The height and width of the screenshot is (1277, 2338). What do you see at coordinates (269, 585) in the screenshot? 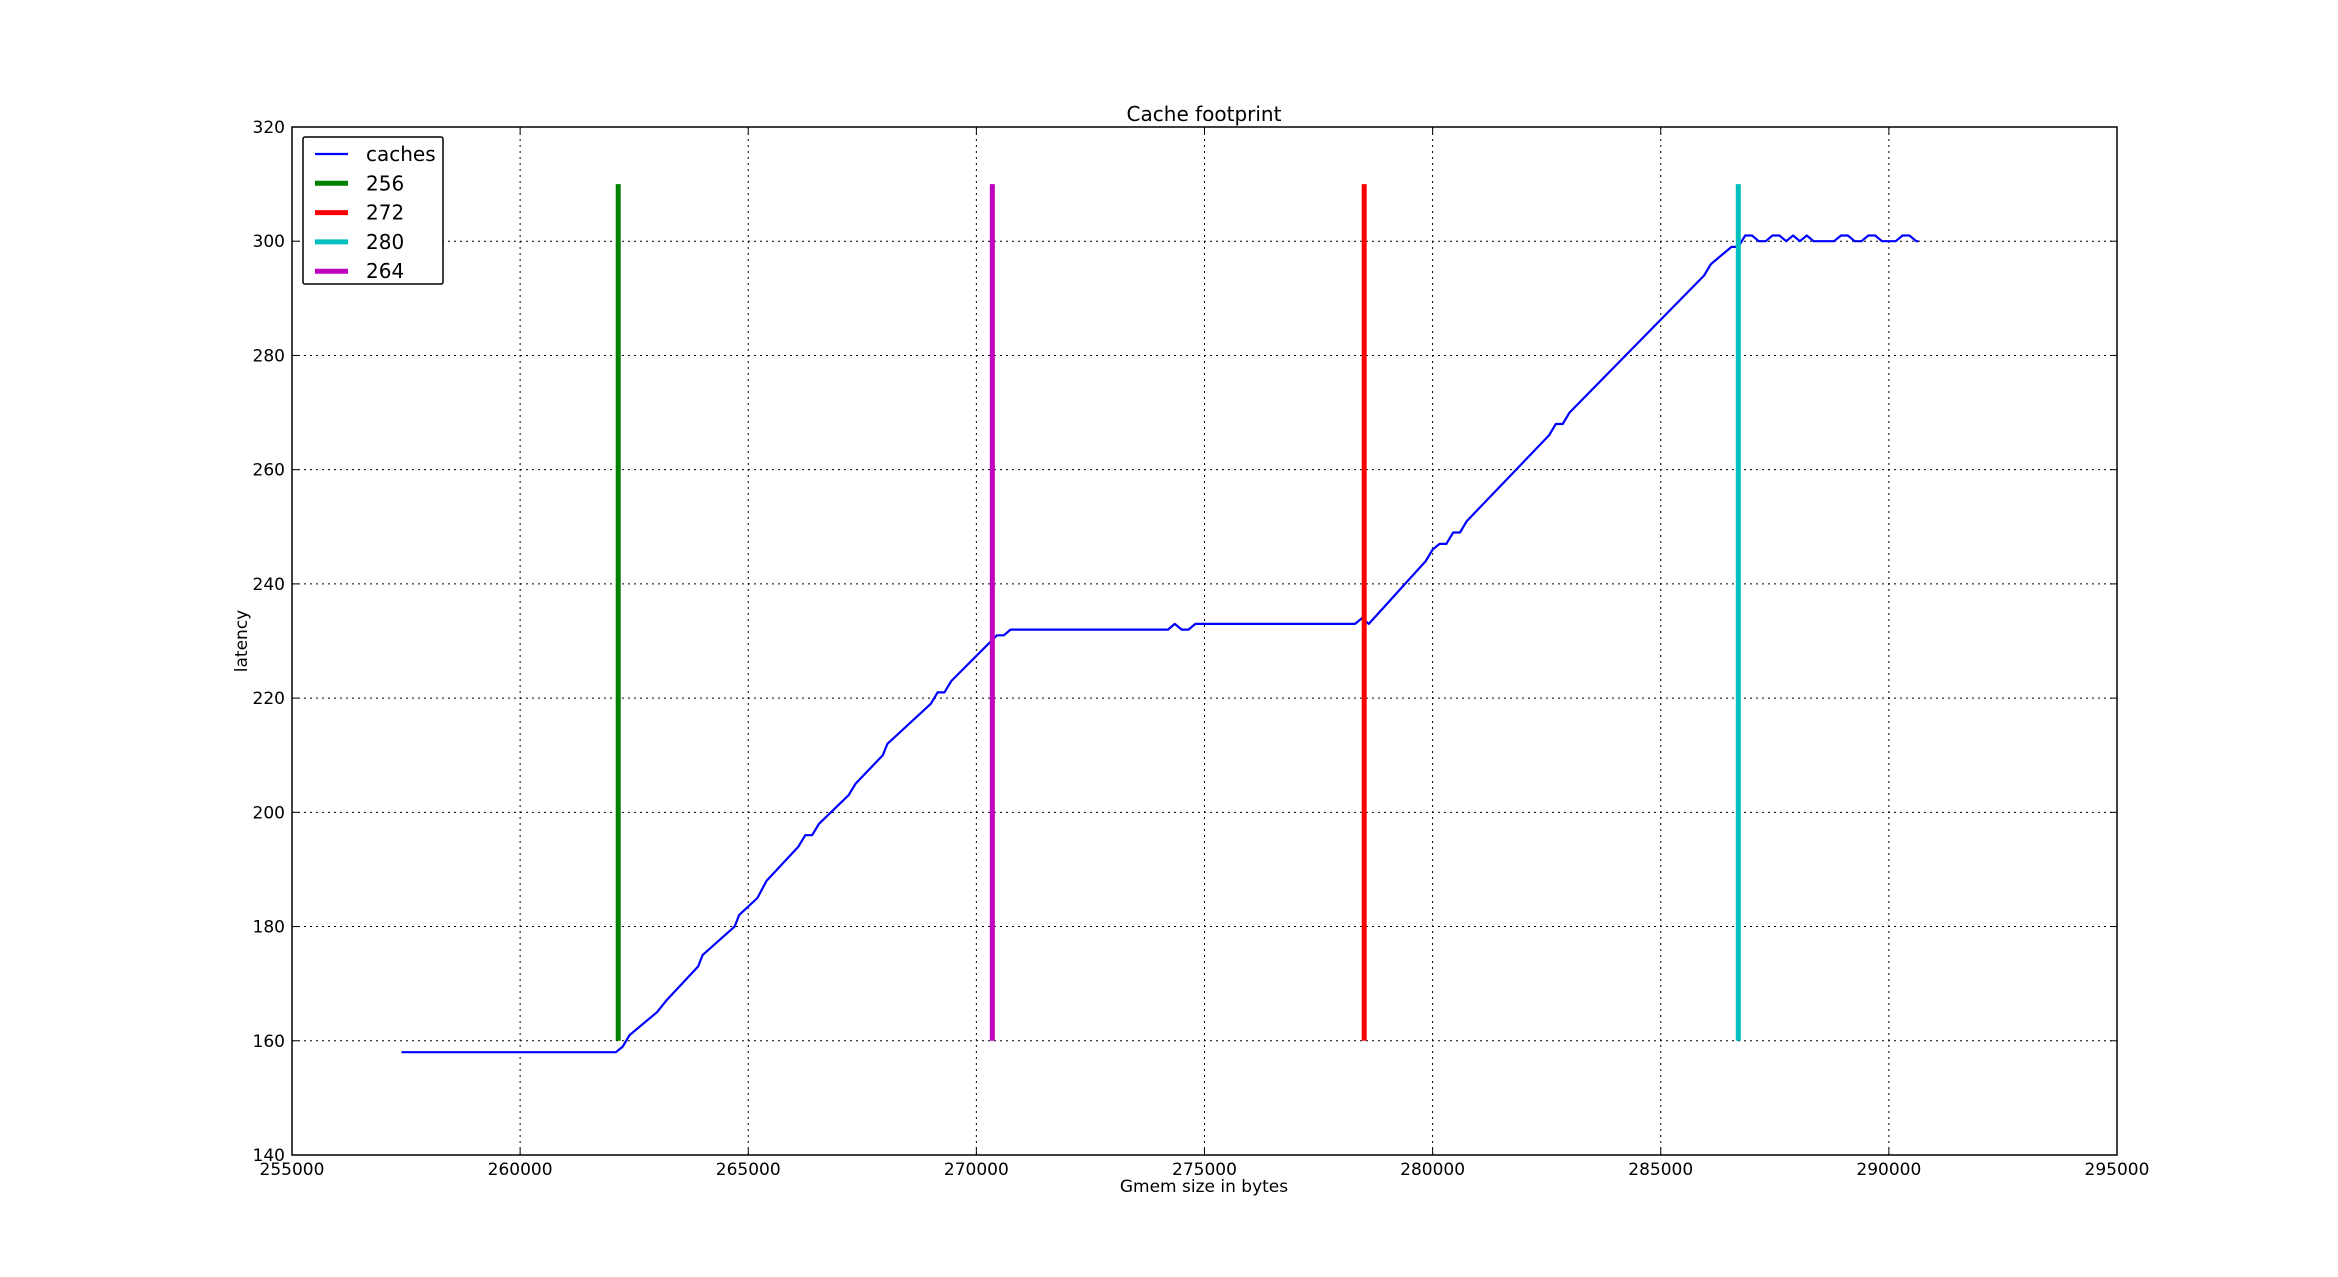
I see `y-tick-label: 240` at bounding box center [269, 585].